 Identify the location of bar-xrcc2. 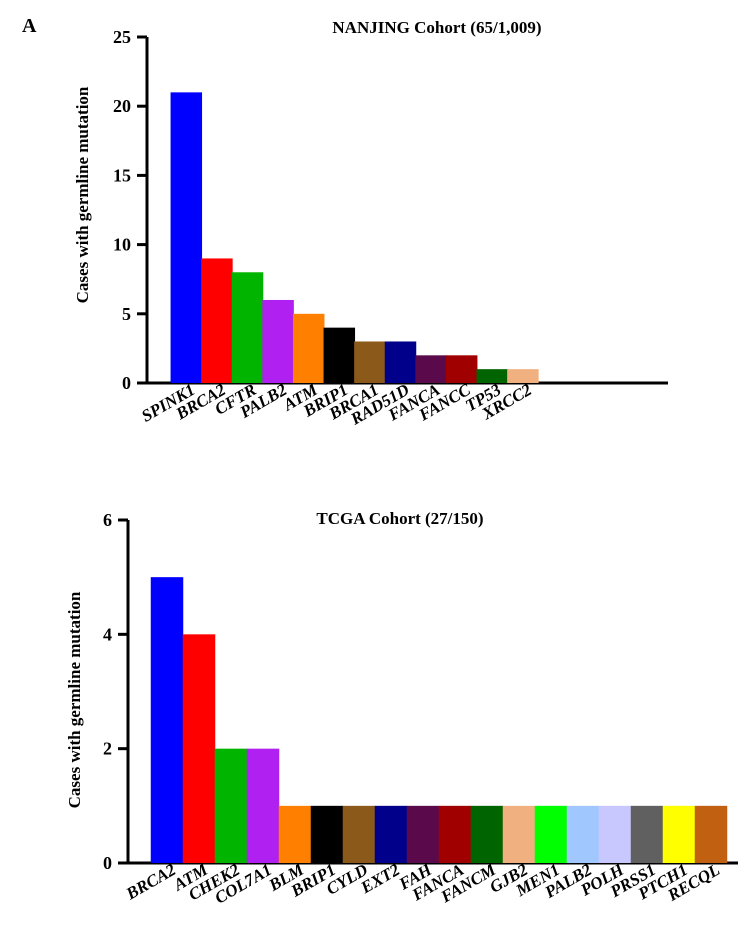
(523, 376).